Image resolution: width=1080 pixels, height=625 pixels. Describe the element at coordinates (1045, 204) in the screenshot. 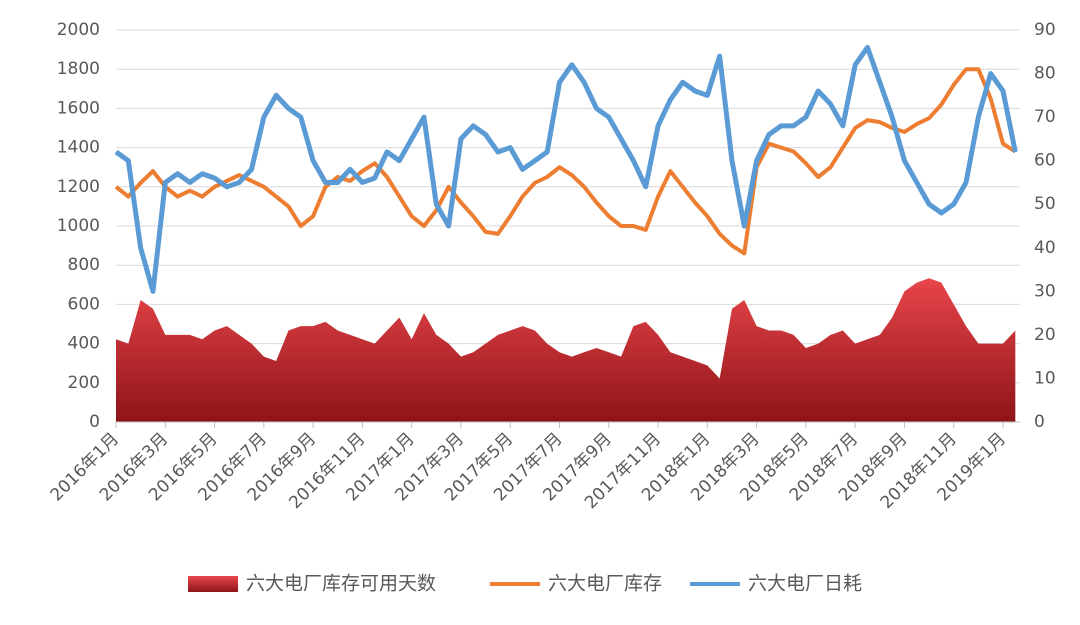

I see `y2-tick-label: 50` at that location.